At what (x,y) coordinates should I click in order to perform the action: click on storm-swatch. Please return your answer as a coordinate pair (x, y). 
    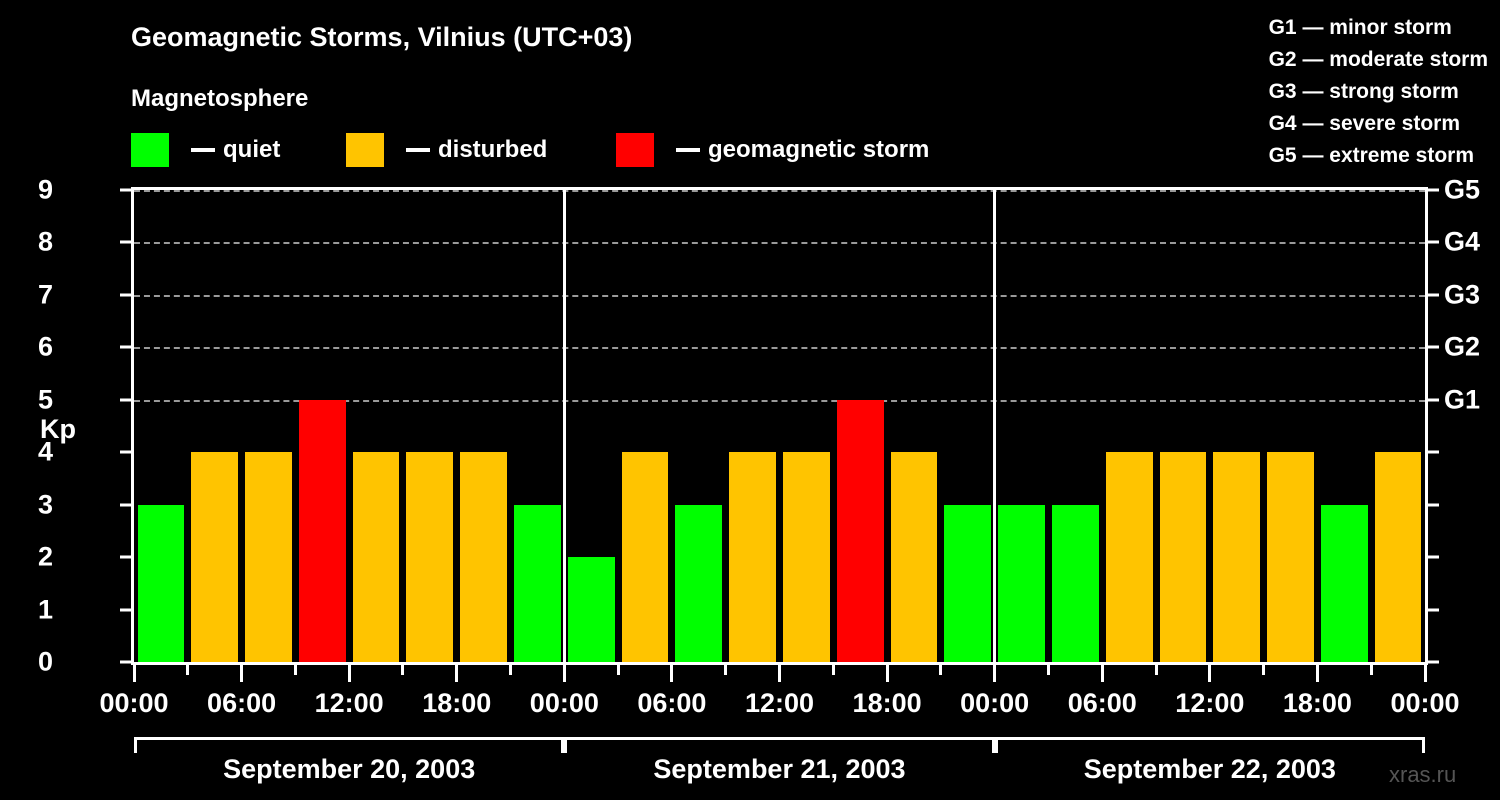
    Looking at the image, I should click on (635, 150).